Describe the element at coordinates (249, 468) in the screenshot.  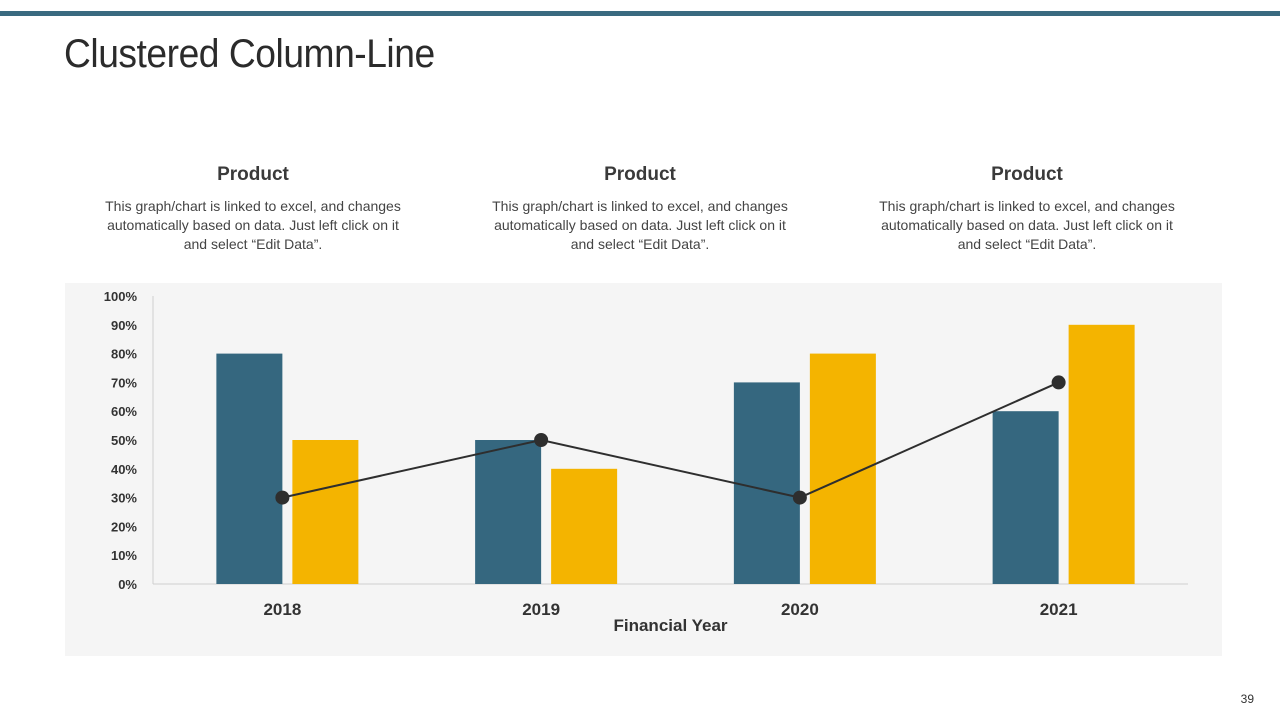
I see `bar-1-2018` at that location.